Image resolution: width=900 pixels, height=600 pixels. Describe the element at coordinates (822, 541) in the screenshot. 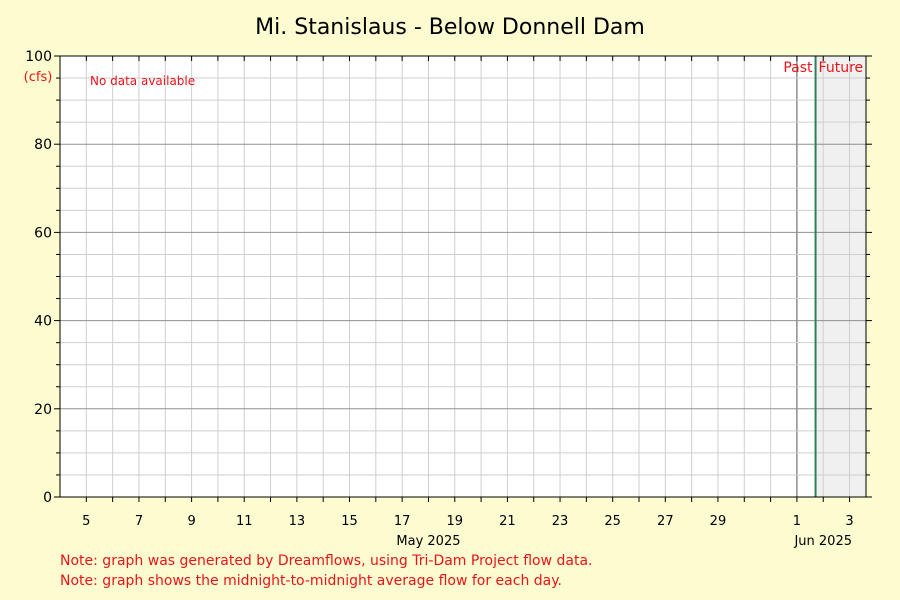

I see `x-month-label: Jun 2025` at that location.